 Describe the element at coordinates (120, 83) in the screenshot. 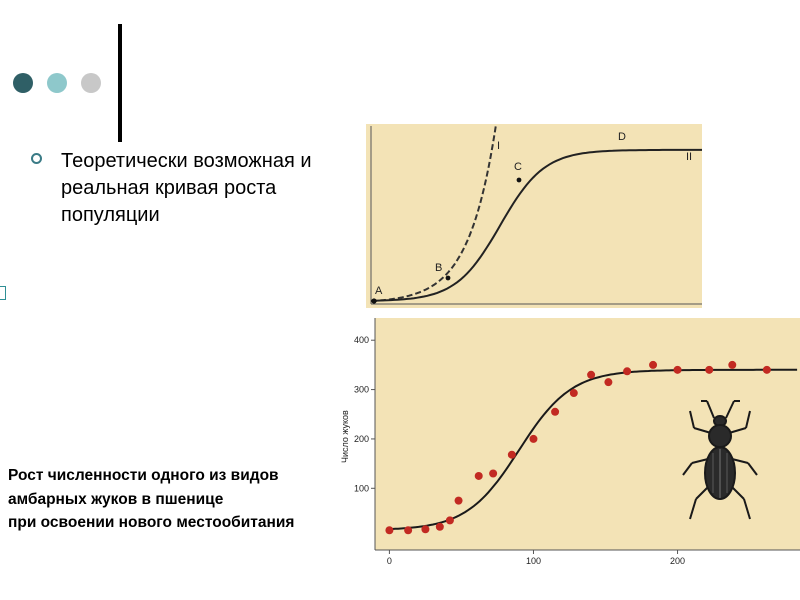

I see `vertical-rule` at that location.